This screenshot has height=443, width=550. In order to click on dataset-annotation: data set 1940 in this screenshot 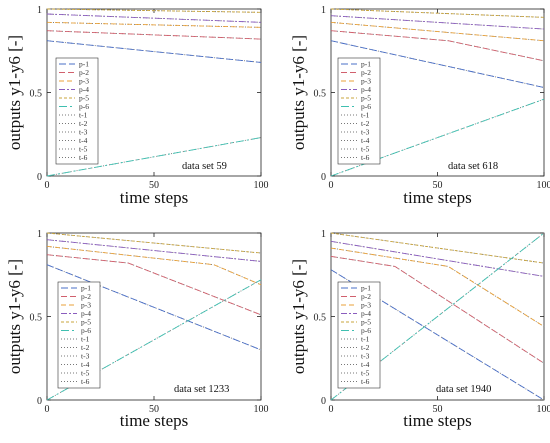, I will do `click(463, 389)`.